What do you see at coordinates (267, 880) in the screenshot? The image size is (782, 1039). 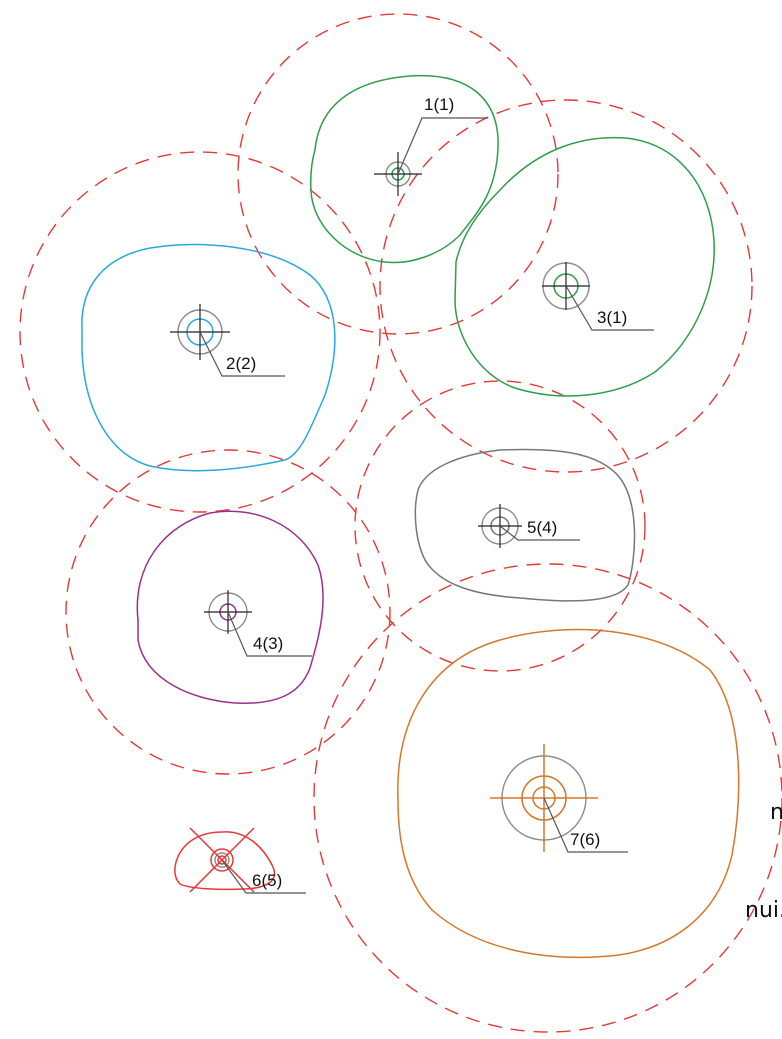 I see `label-6: 6(5)` at bounding box center [267, 880].